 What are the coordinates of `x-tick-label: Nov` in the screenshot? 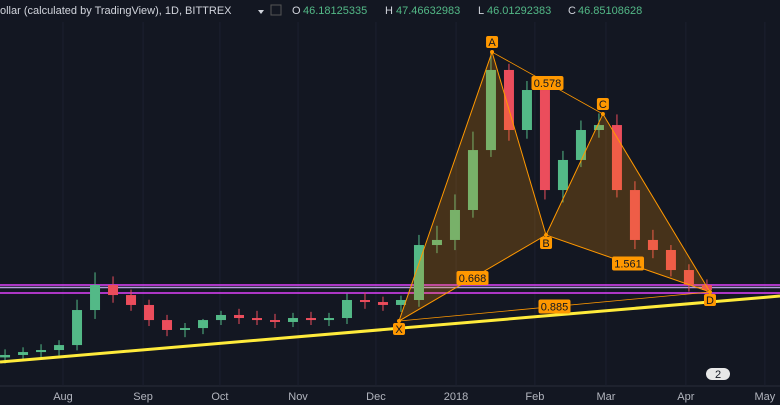 It's located at (298, 397).